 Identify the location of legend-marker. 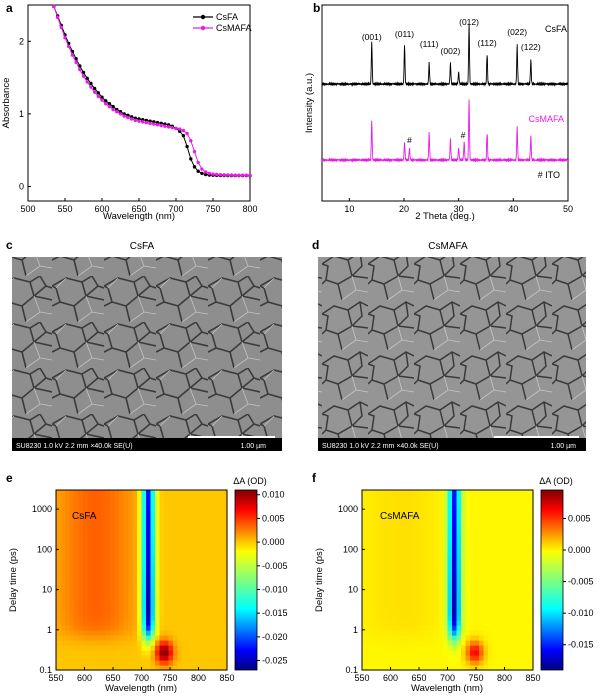
(203, 28).